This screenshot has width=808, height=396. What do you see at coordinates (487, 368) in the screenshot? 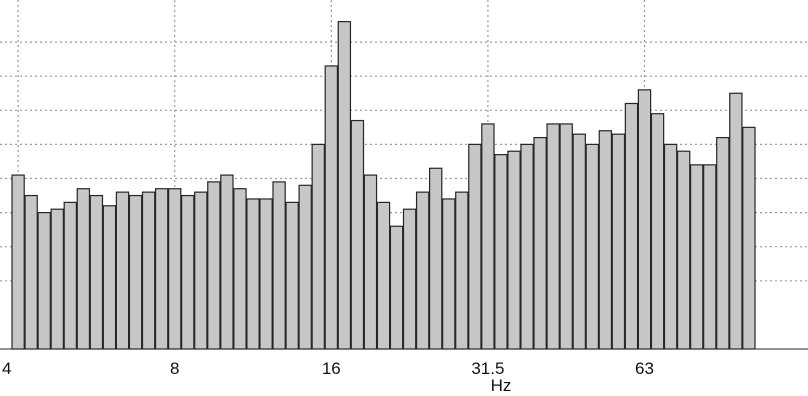
I see `x-tick-label: 31.5` at bounding box center [487, 368].